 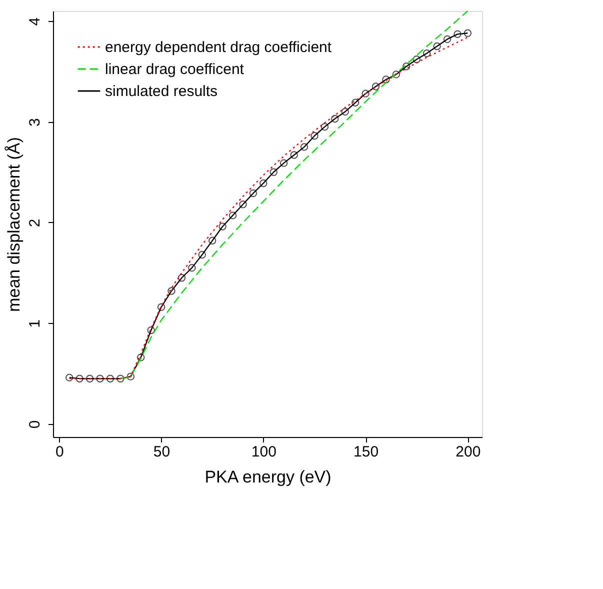 What do you see at coordinates (14, 224) in the screenshot?
I see `y-axis-title: mean displacement (Å)` at bounding box center [14, 224].